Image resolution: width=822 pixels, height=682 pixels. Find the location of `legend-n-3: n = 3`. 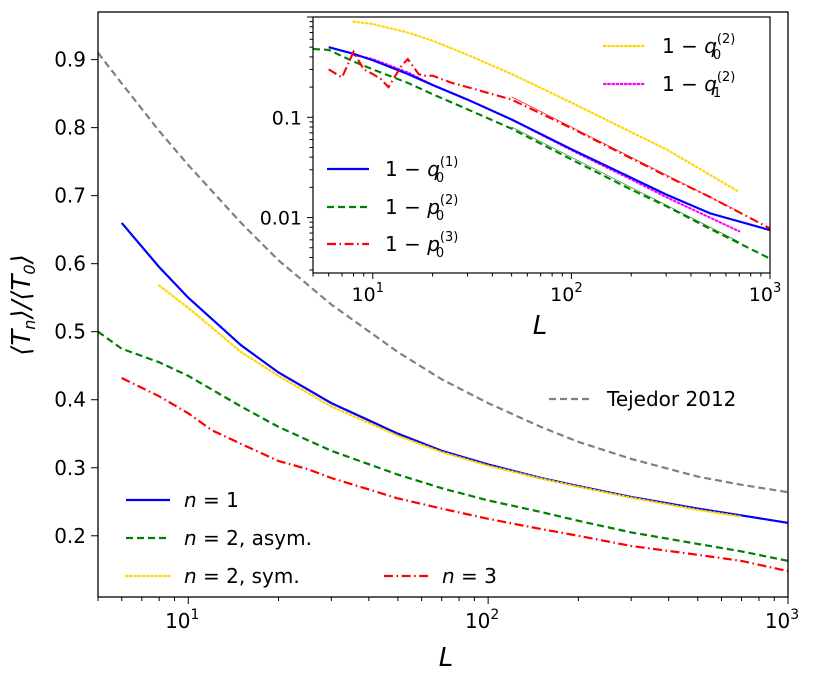

legend-n-3: n = 3 is located at coordinates (440, 576).